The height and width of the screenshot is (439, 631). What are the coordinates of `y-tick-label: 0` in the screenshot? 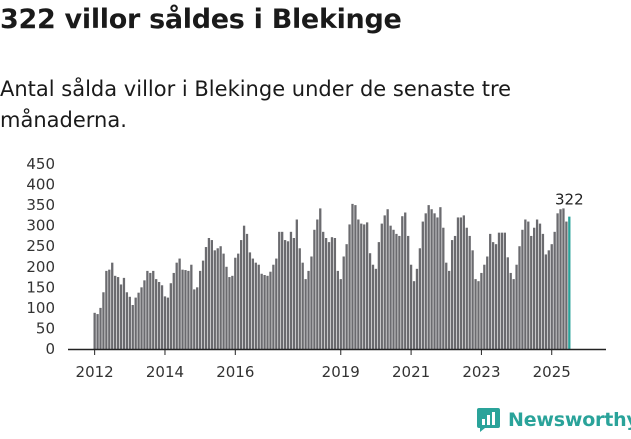 It's located at (50, 349).